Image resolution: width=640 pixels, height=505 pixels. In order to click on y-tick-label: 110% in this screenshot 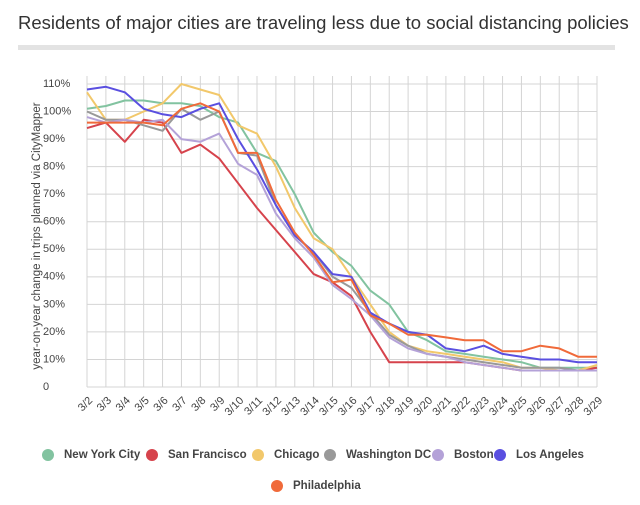, I will do `click(57, 84)`.